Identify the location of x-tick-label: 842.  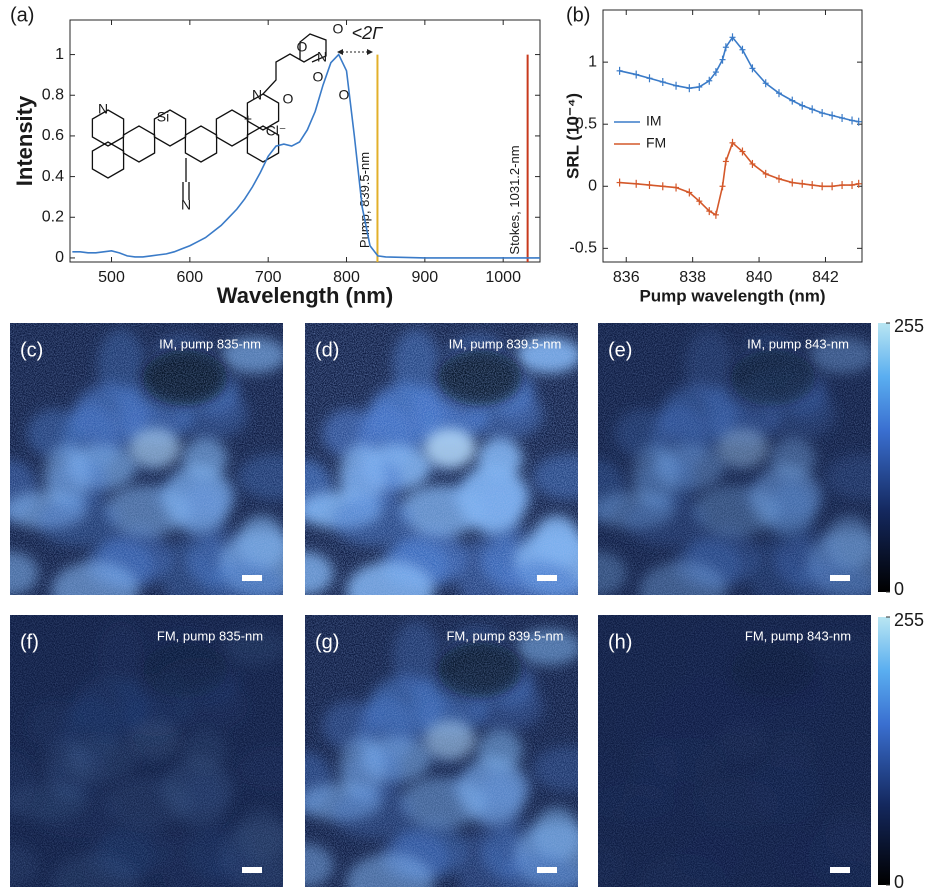
(825, 277).